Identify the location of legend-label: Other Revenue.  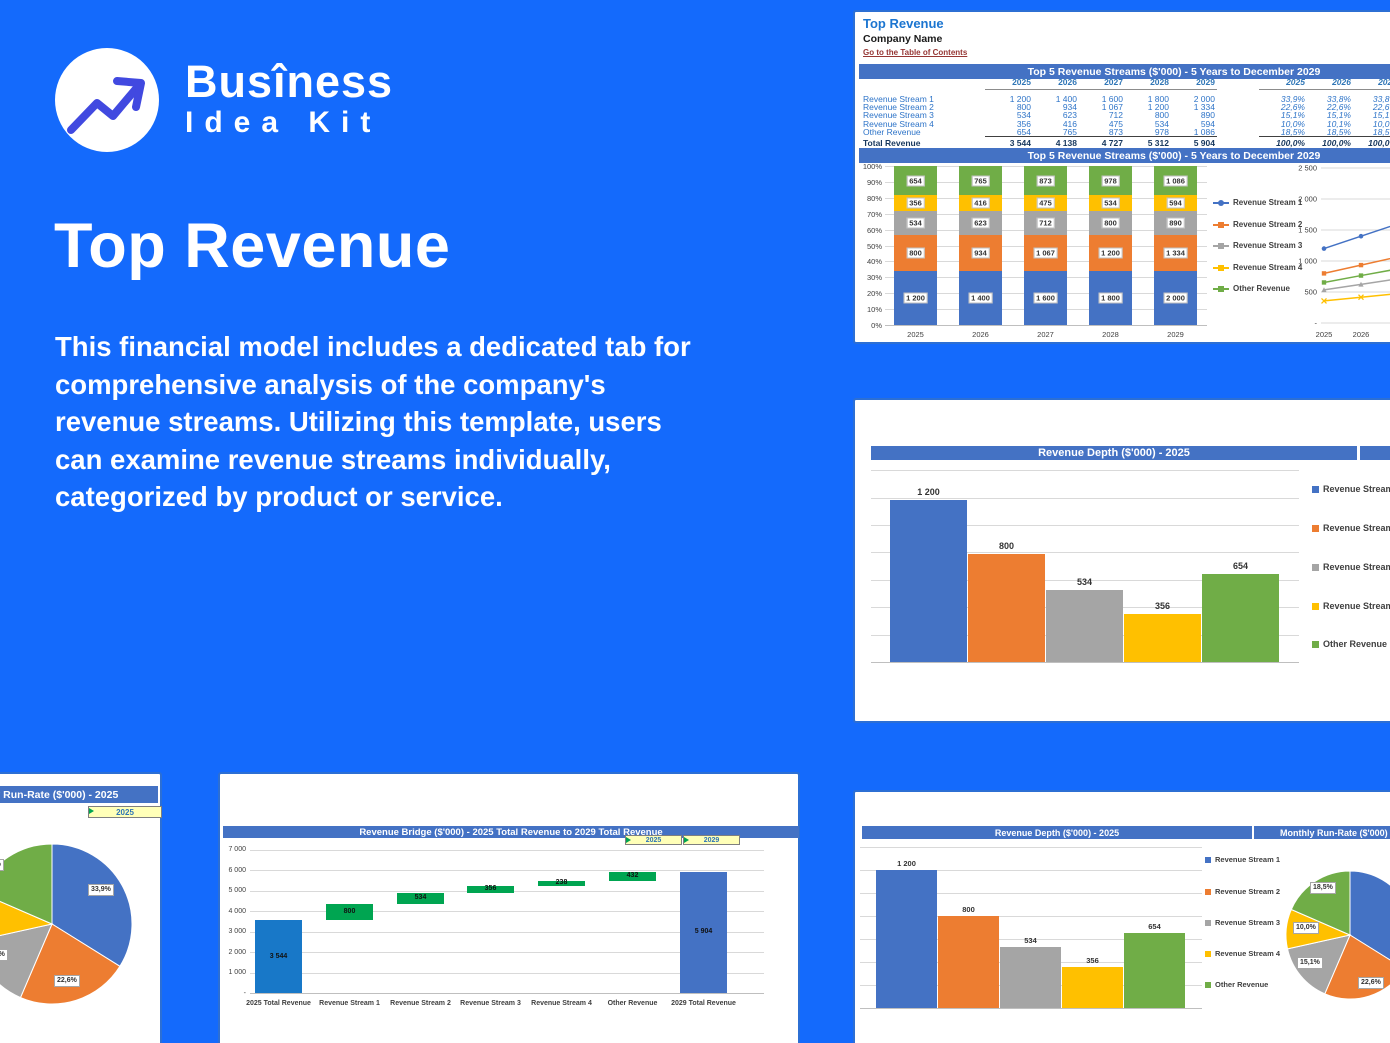
(1355, 644).